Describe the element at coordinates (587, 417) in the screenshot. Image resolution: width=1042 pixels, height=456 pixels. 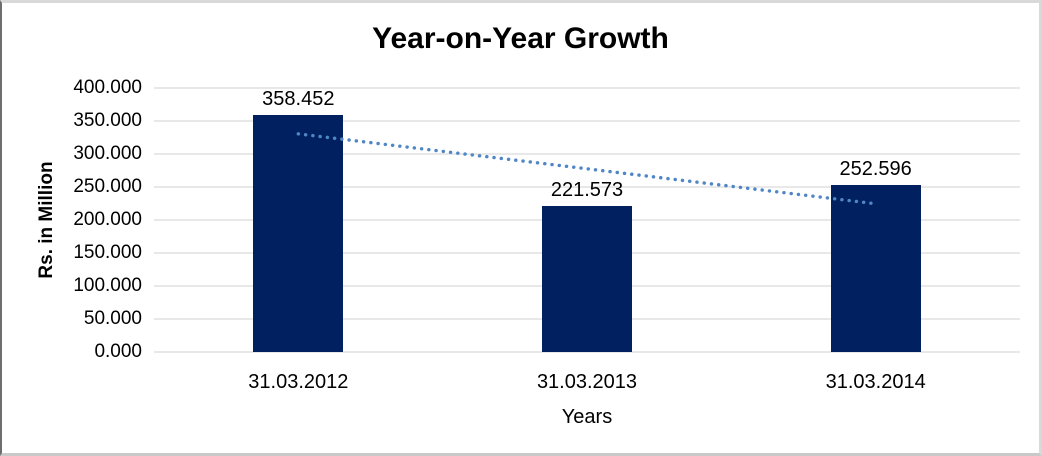
I see `x-axis-title: Years` at that location.